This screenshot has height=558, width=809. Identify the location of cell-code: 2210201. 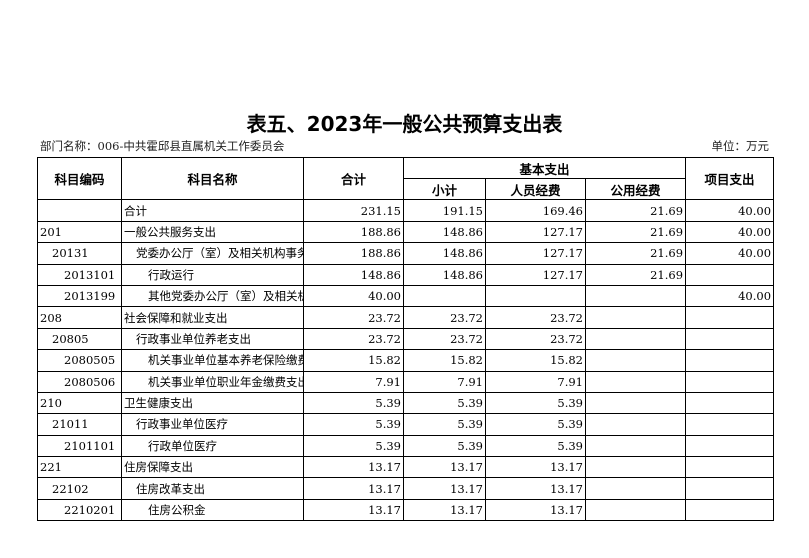
(79, 510).